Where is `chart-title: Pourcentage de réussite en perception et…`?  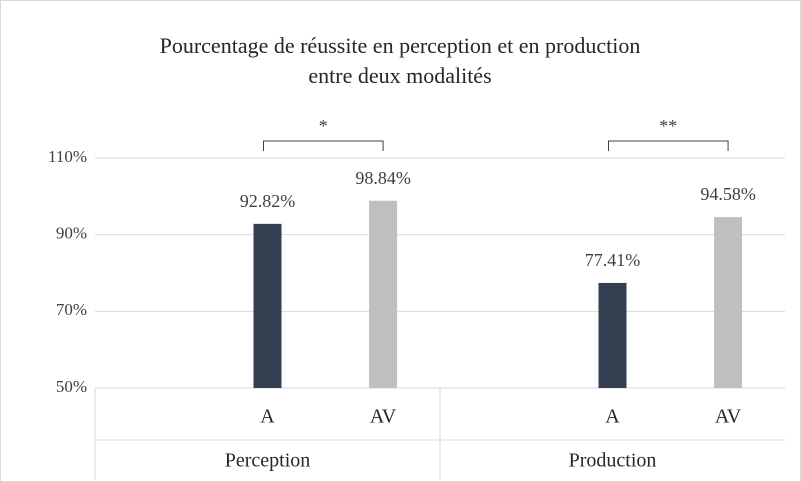
chart-title: Pourcentage de réussite en perception et… is located at coordinates (400, 45).